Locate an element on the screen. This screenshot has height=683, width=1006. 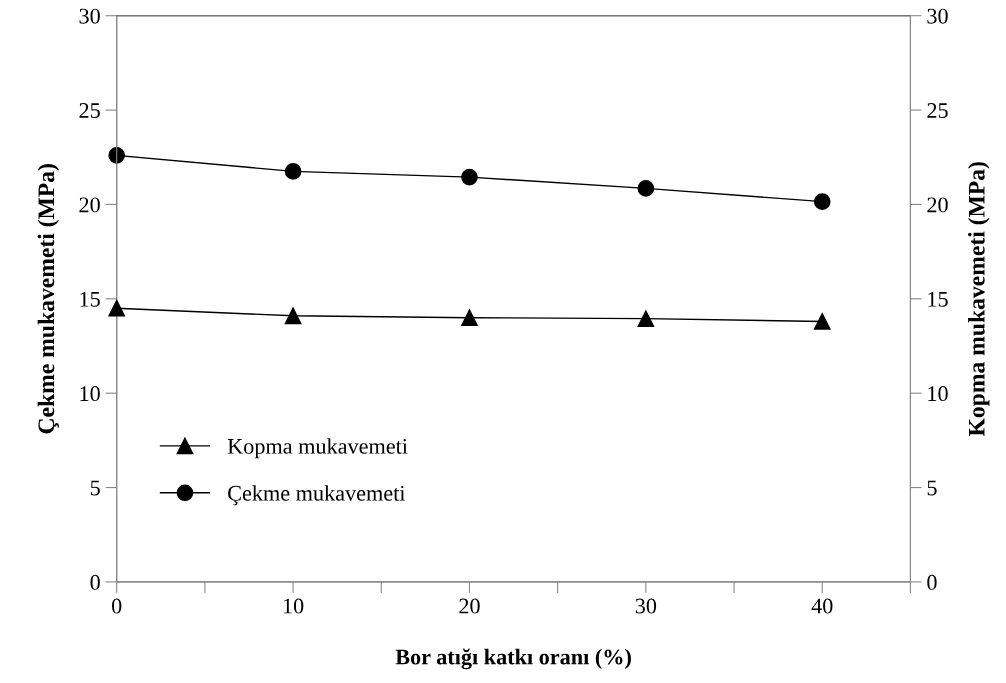
y2-tick-label: 30 is located at coordinates (937, 16).